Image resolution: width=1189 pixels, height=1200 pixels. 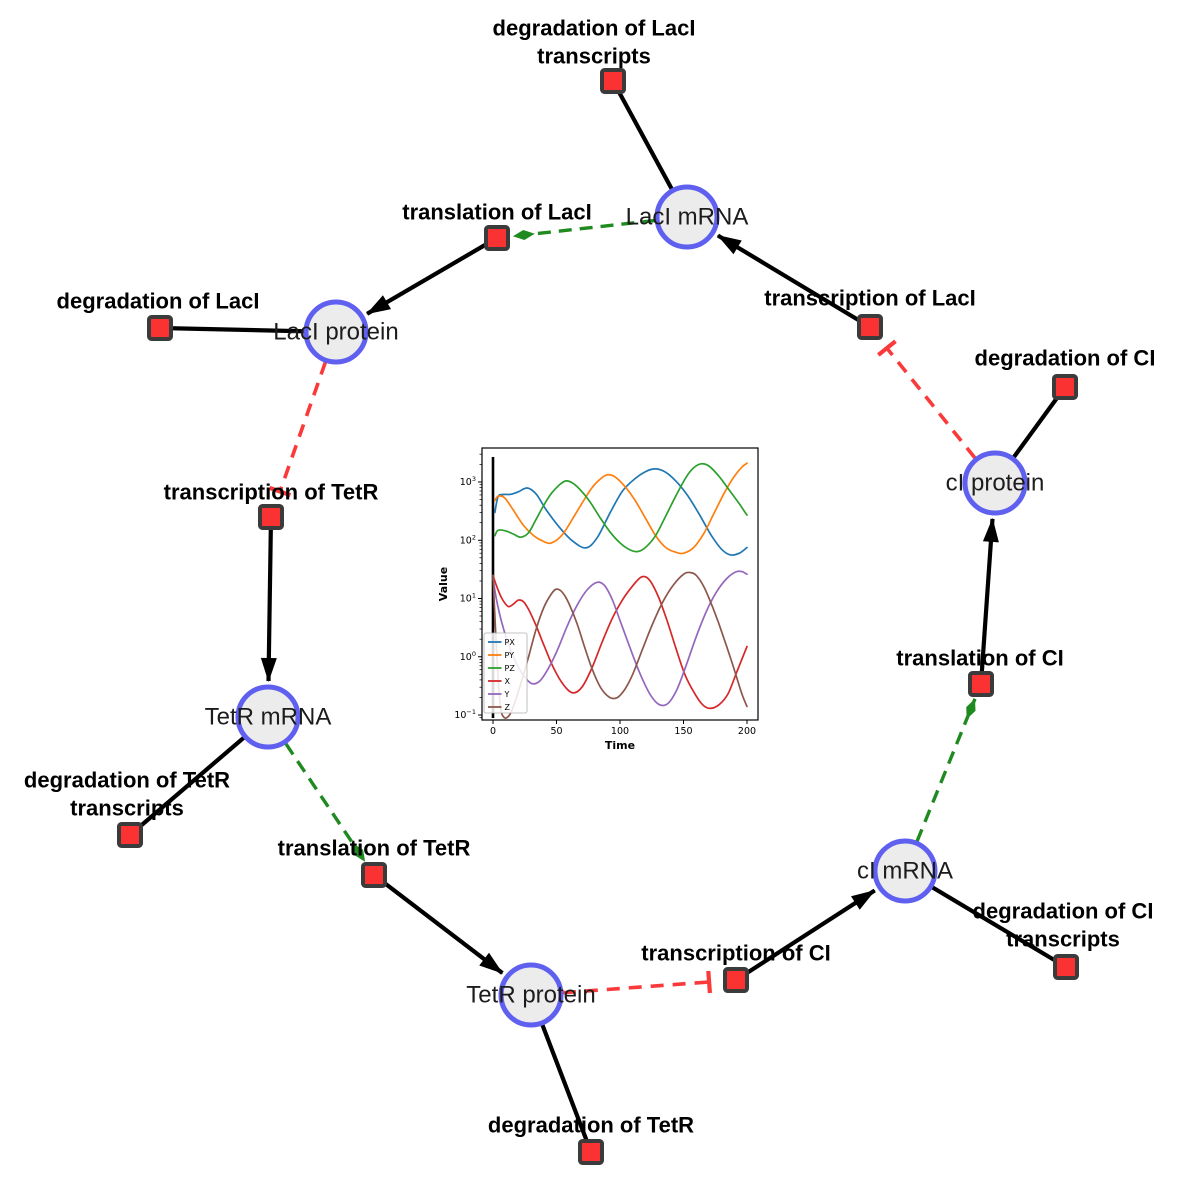 I want to click on plot-frame, so click(x=620, y=584).